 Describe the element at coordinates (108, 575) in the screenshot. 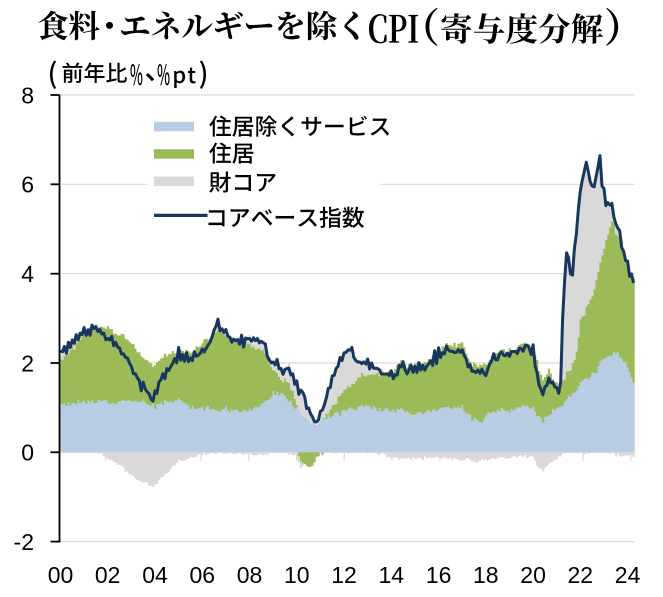

I see `svg-text: 02` at that location.